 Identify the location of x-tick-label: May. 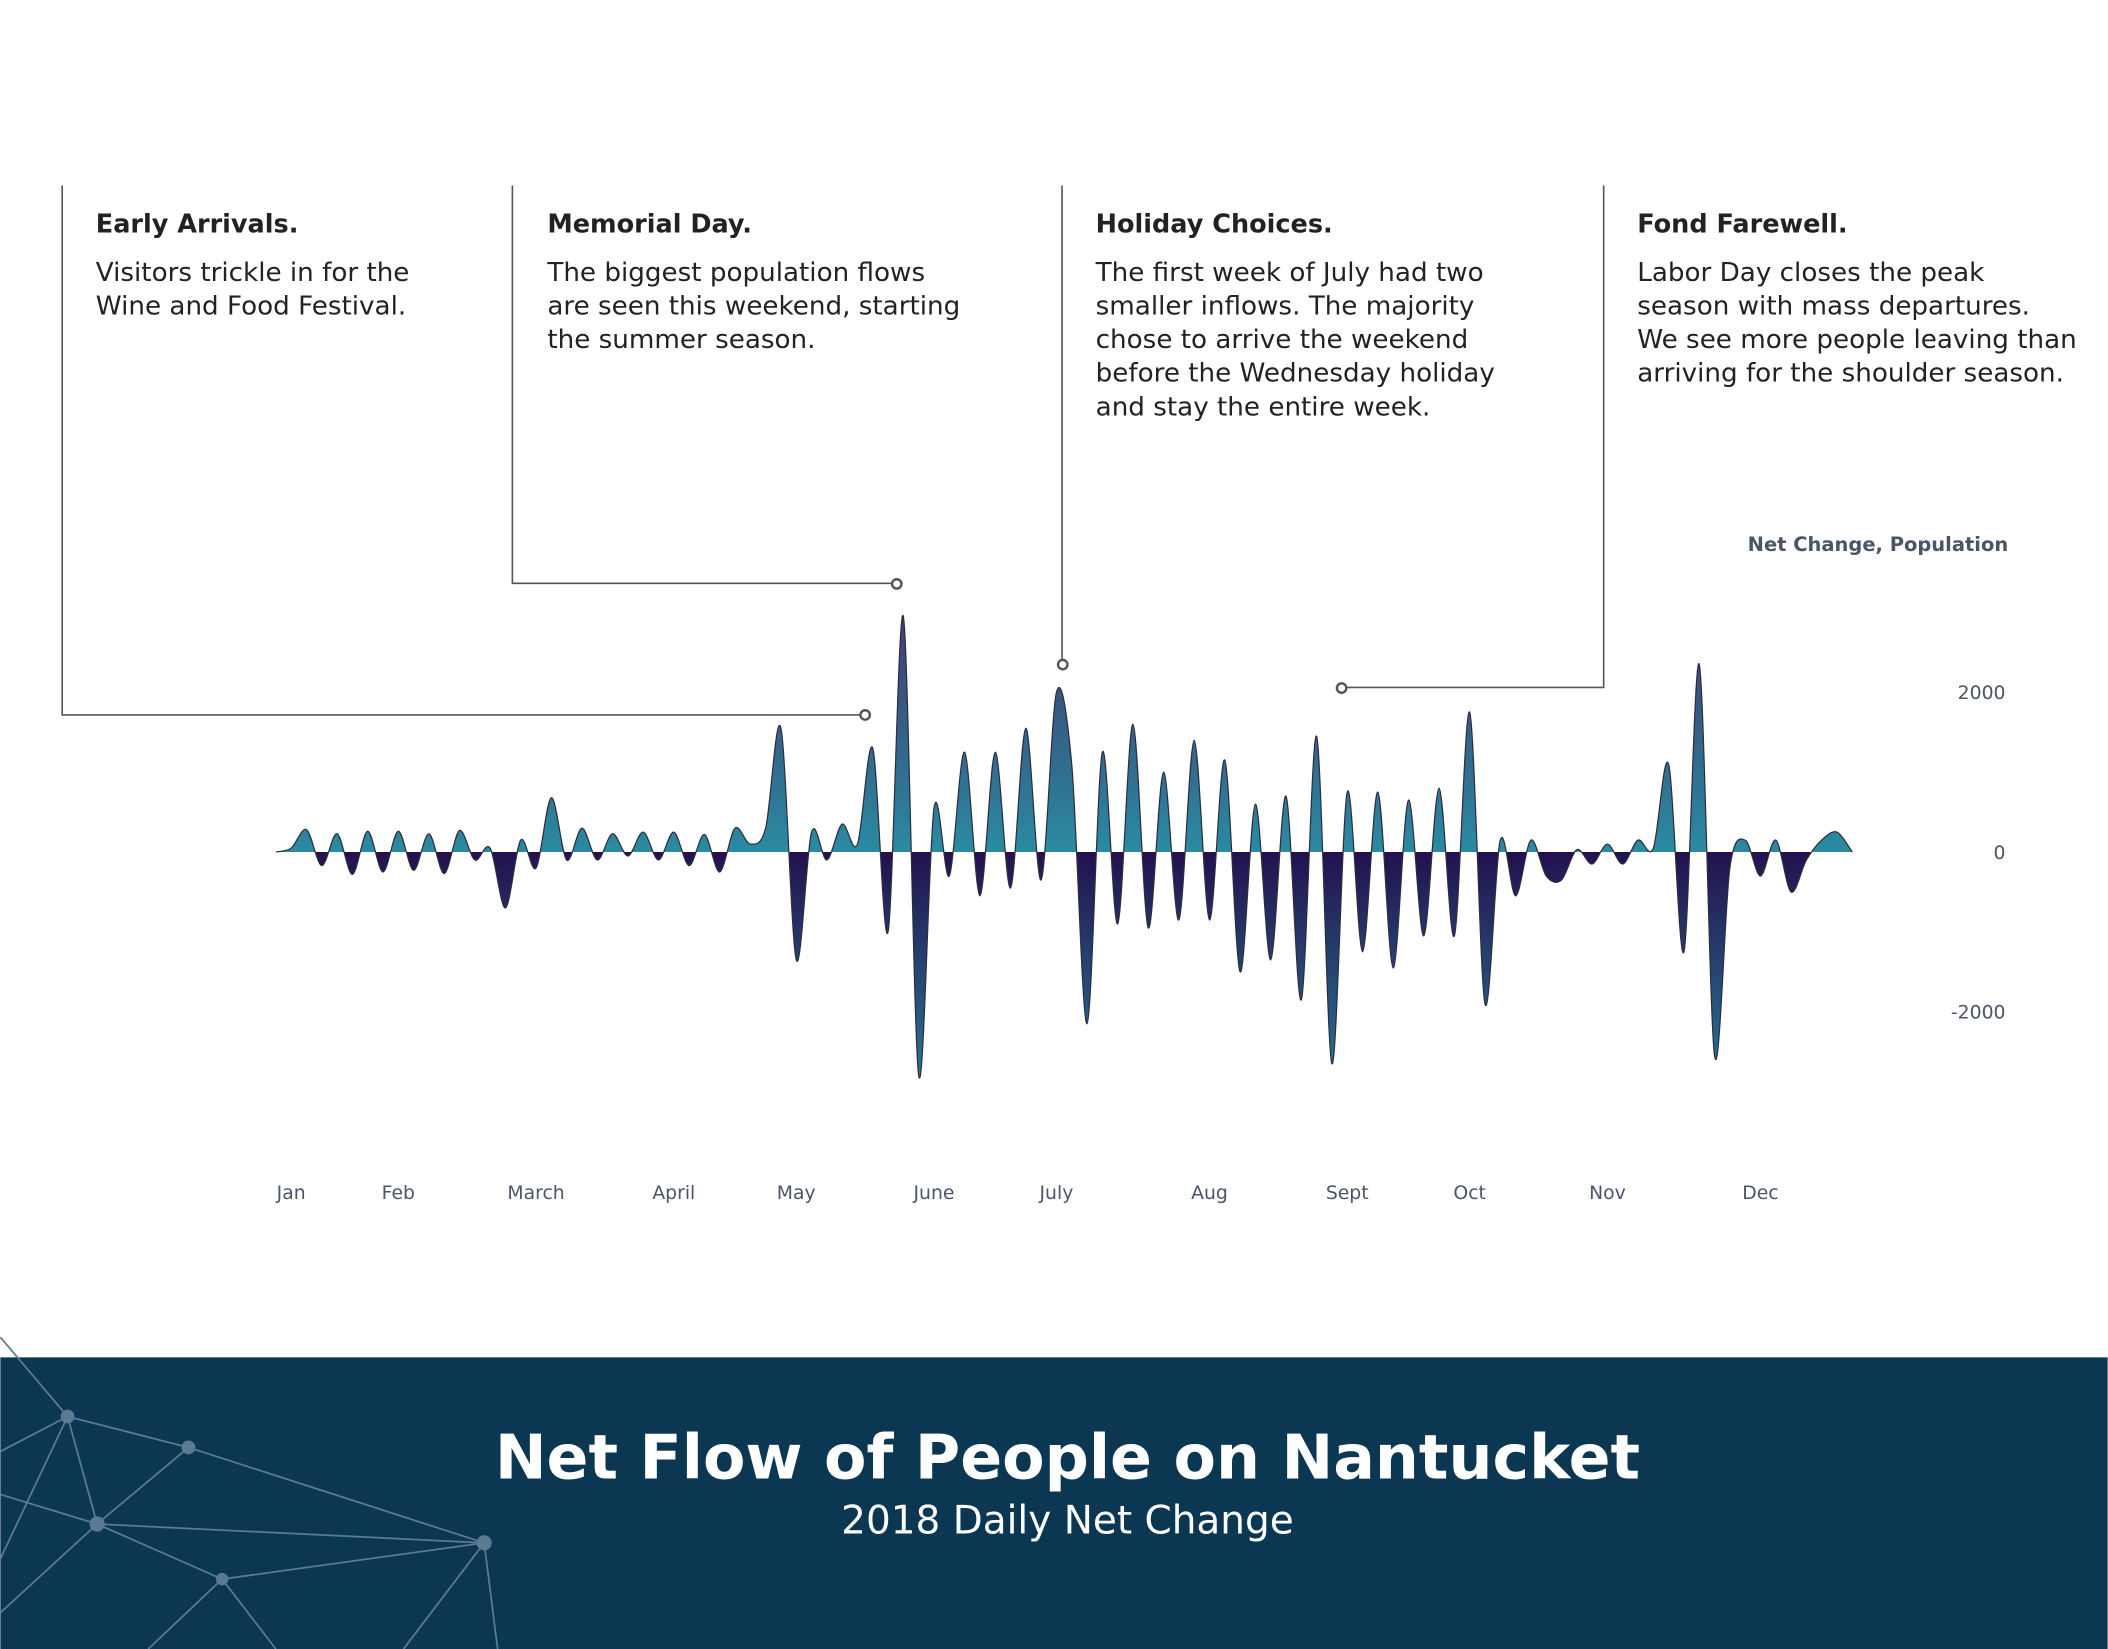
(796, 1193).